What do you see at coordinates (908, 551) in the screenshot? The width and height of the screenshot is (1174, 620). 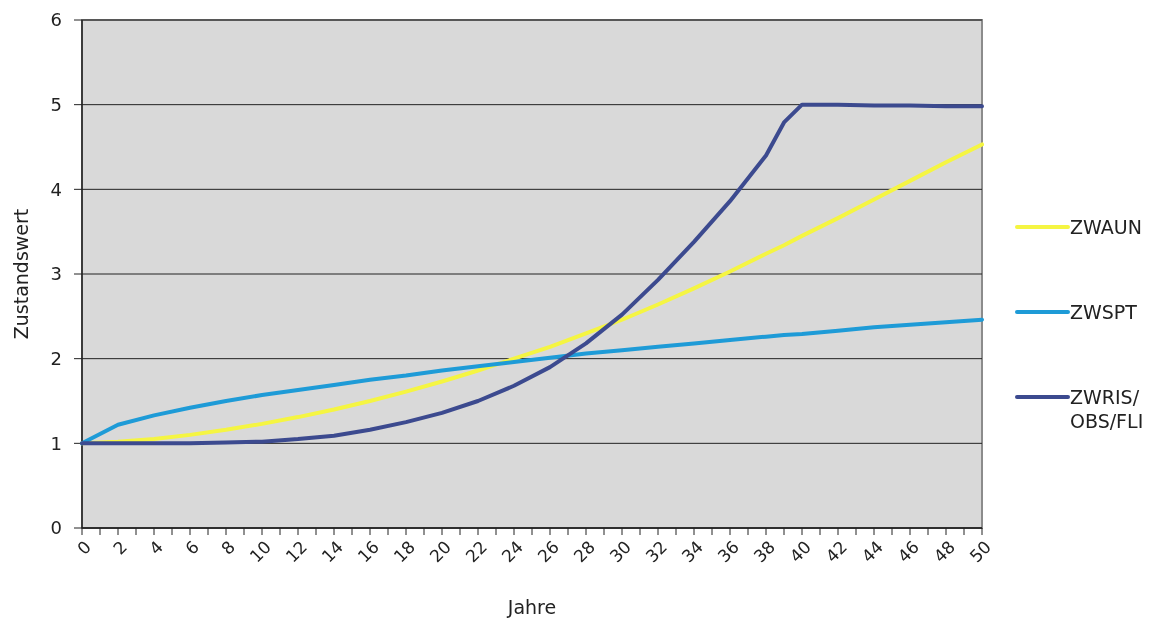 I see `x-tick-label: 46` at bounding box center [908, 551].